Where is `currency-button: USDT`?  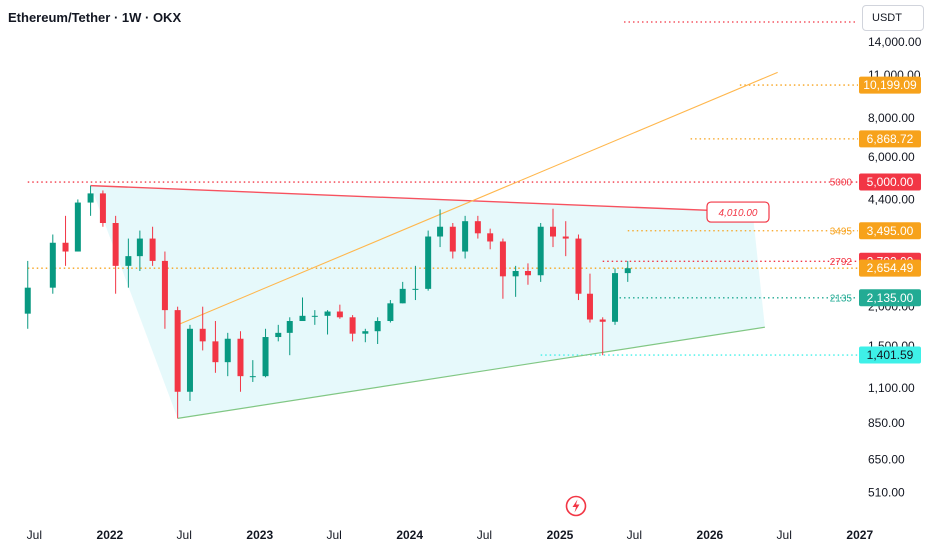
currency-button: USDT is located at coordinates (893, 18).